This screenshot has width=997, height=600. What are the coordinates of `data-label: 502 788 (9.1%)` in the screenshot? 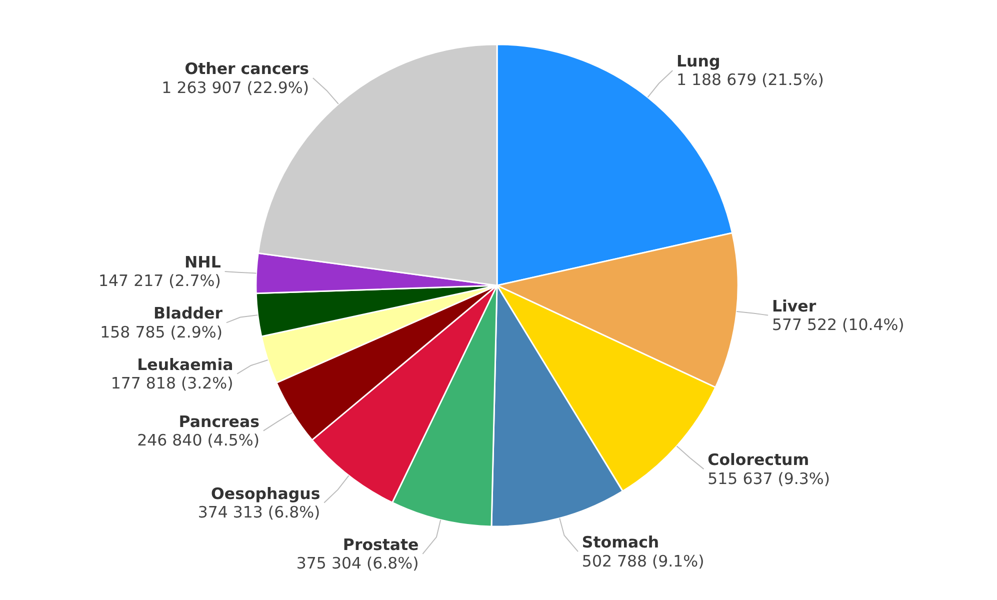 It's located at (643, 560).